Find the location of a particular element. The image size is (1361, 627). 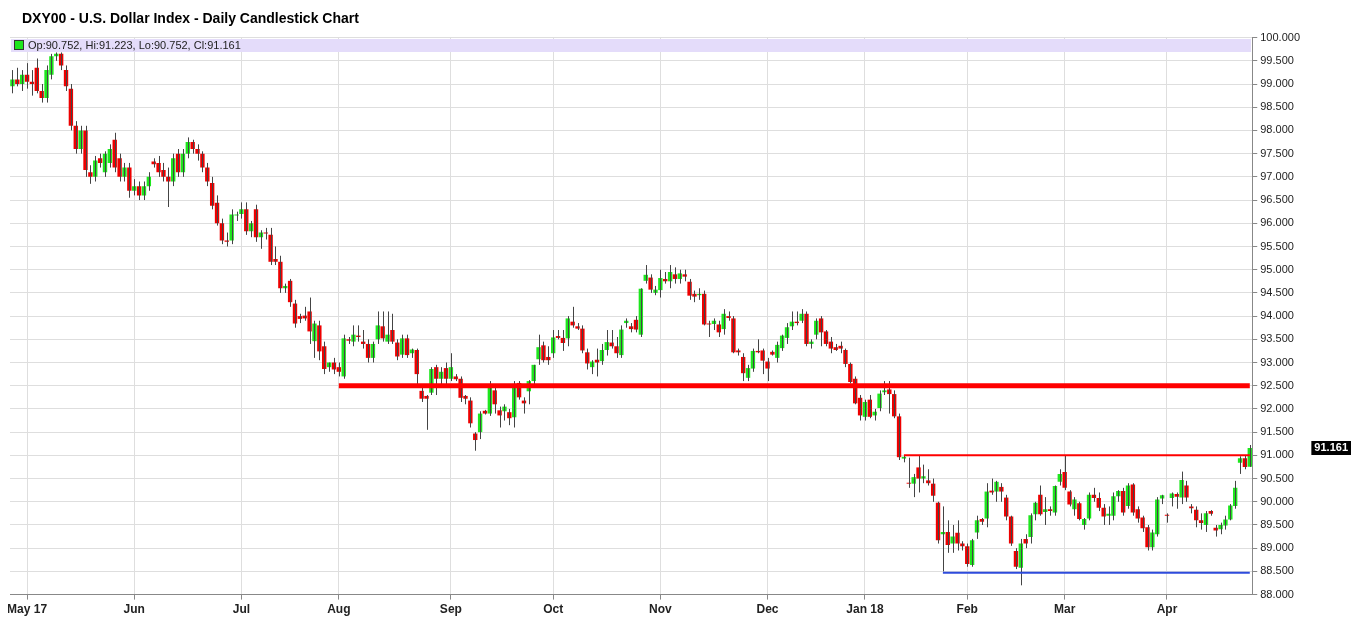

y-tick-label: 99.000 is located at coordinates (1277, 83).